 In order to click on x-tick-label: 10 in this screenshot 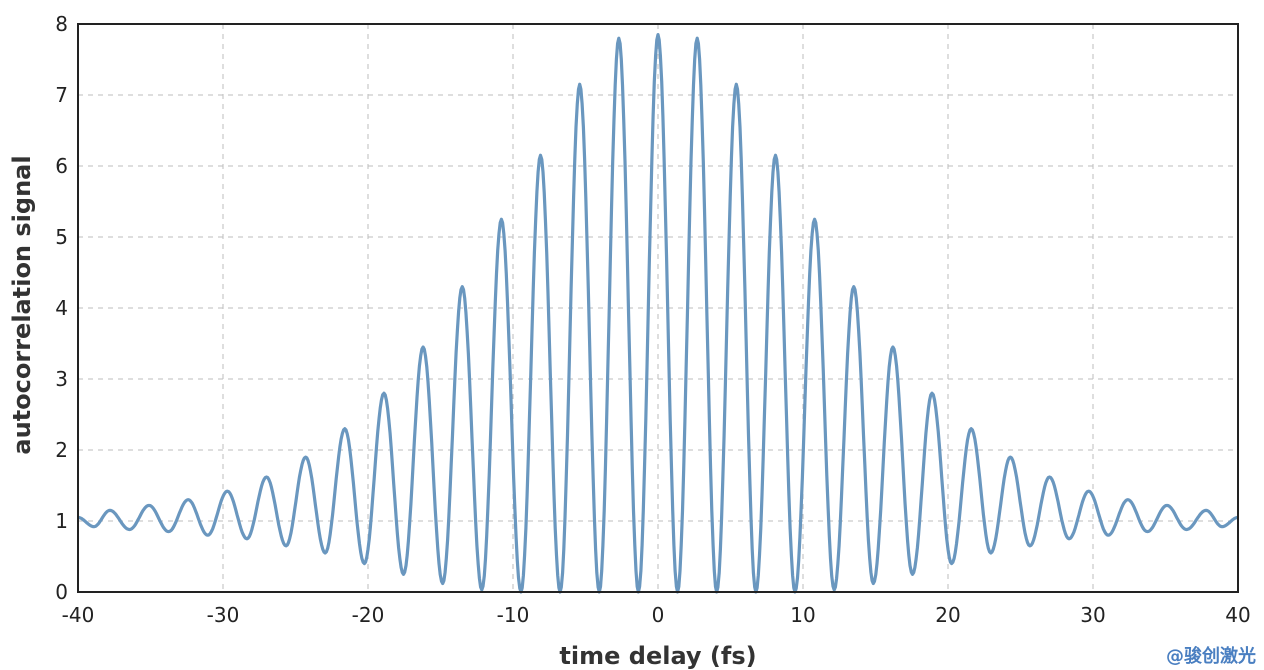, I will do `click(802, 615)`.